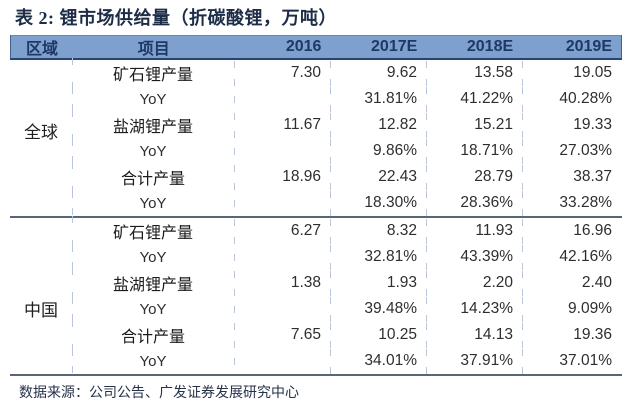 This screenshot has height=411, width=640. Describe the element at coordinates (473, 203) in the screenshot. I see `value-cell: 28.36%` at that location.